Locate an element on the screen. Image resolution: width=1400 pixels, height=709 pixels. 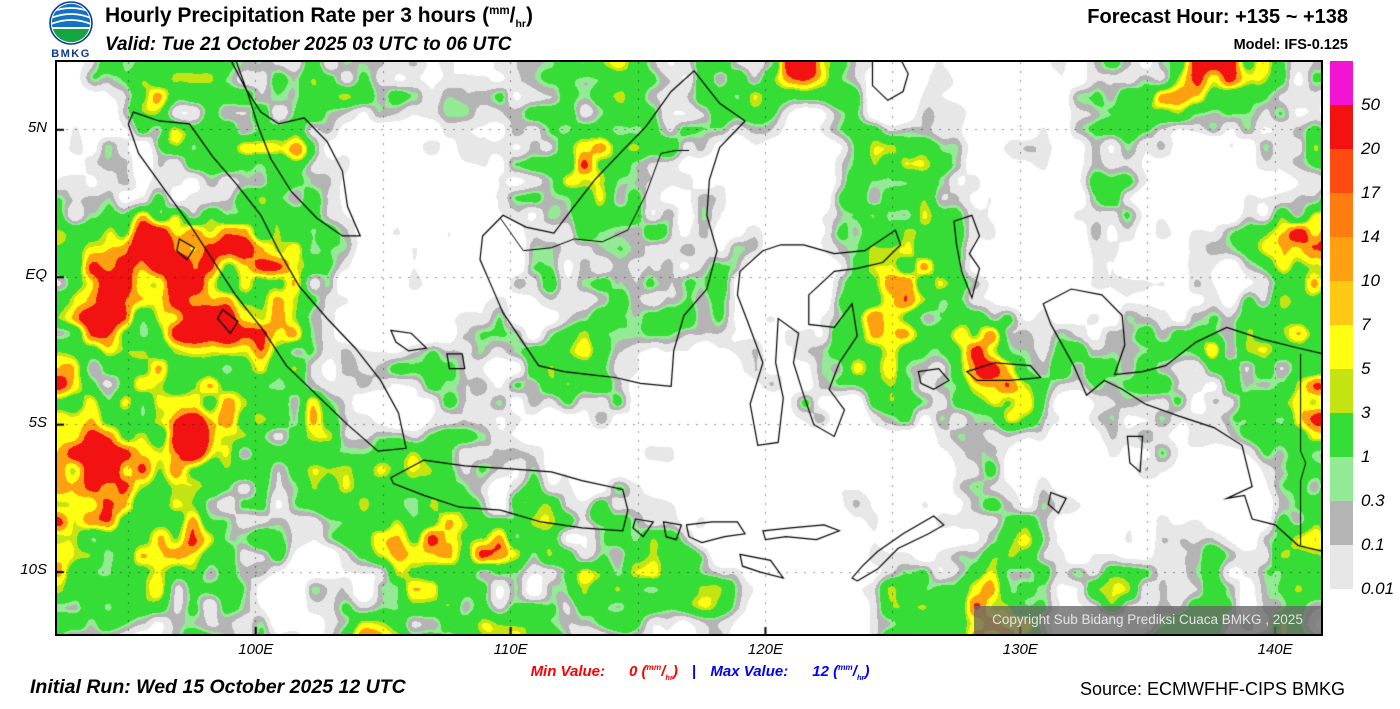
legend-label: 5 is located at coordinates (1366, 368).